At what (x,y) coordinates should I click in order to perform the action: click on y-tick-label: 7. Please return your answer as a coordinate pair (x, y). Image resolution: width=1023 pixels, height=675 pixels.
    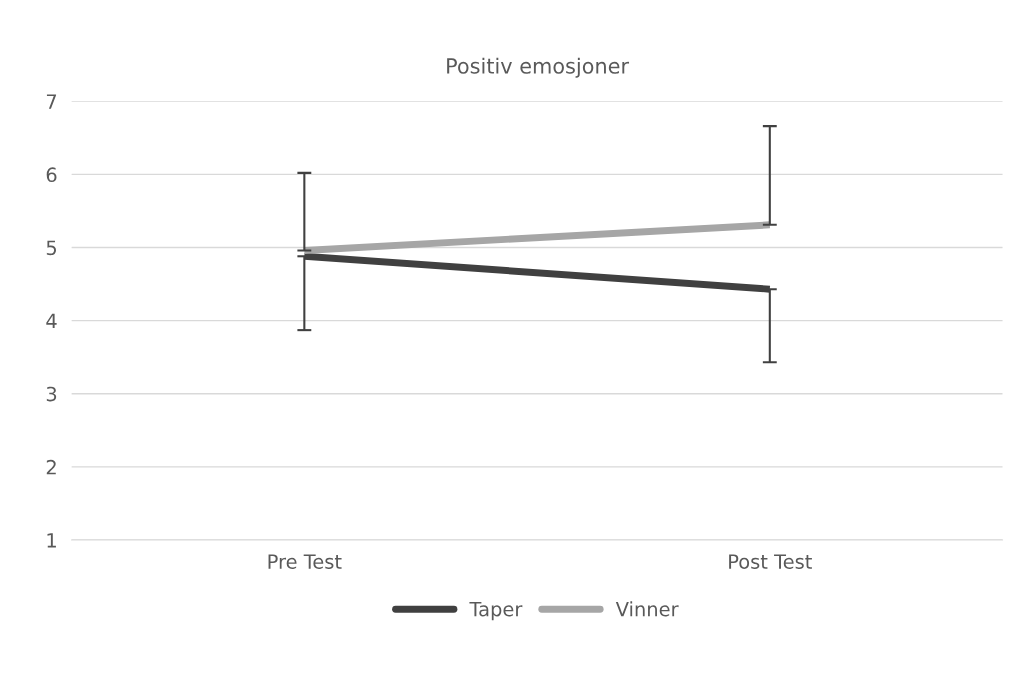
    Looking at the image, I should click on (51, 101).